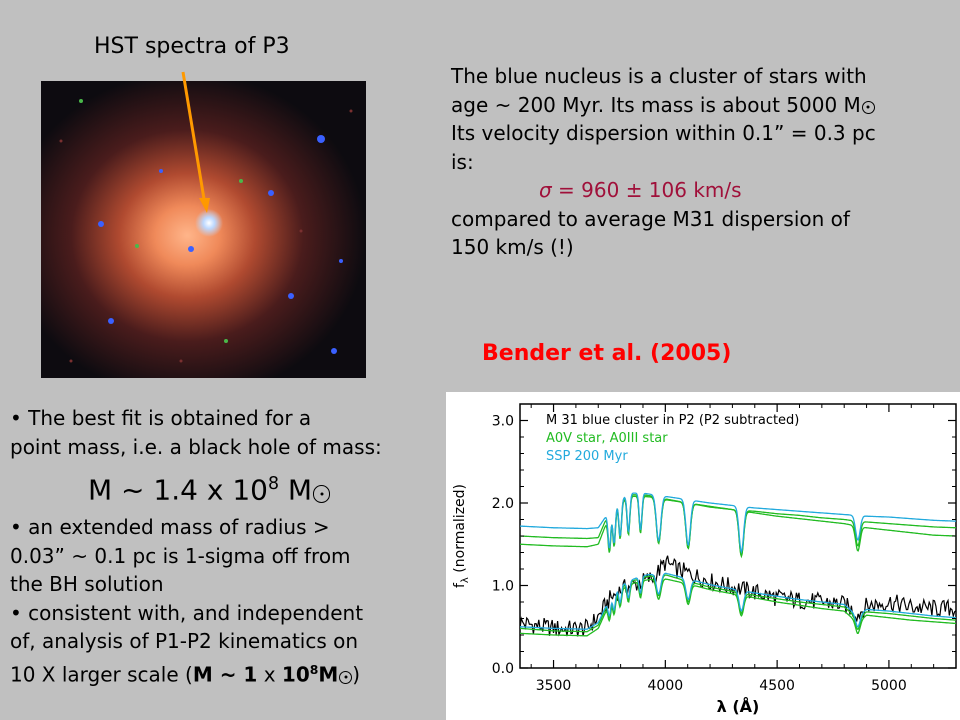 The width and height of the screenshot is (960, 720). Describe the element at coordinates (328, 674) in the screenshot. I see `mass-unit: M` at that location.